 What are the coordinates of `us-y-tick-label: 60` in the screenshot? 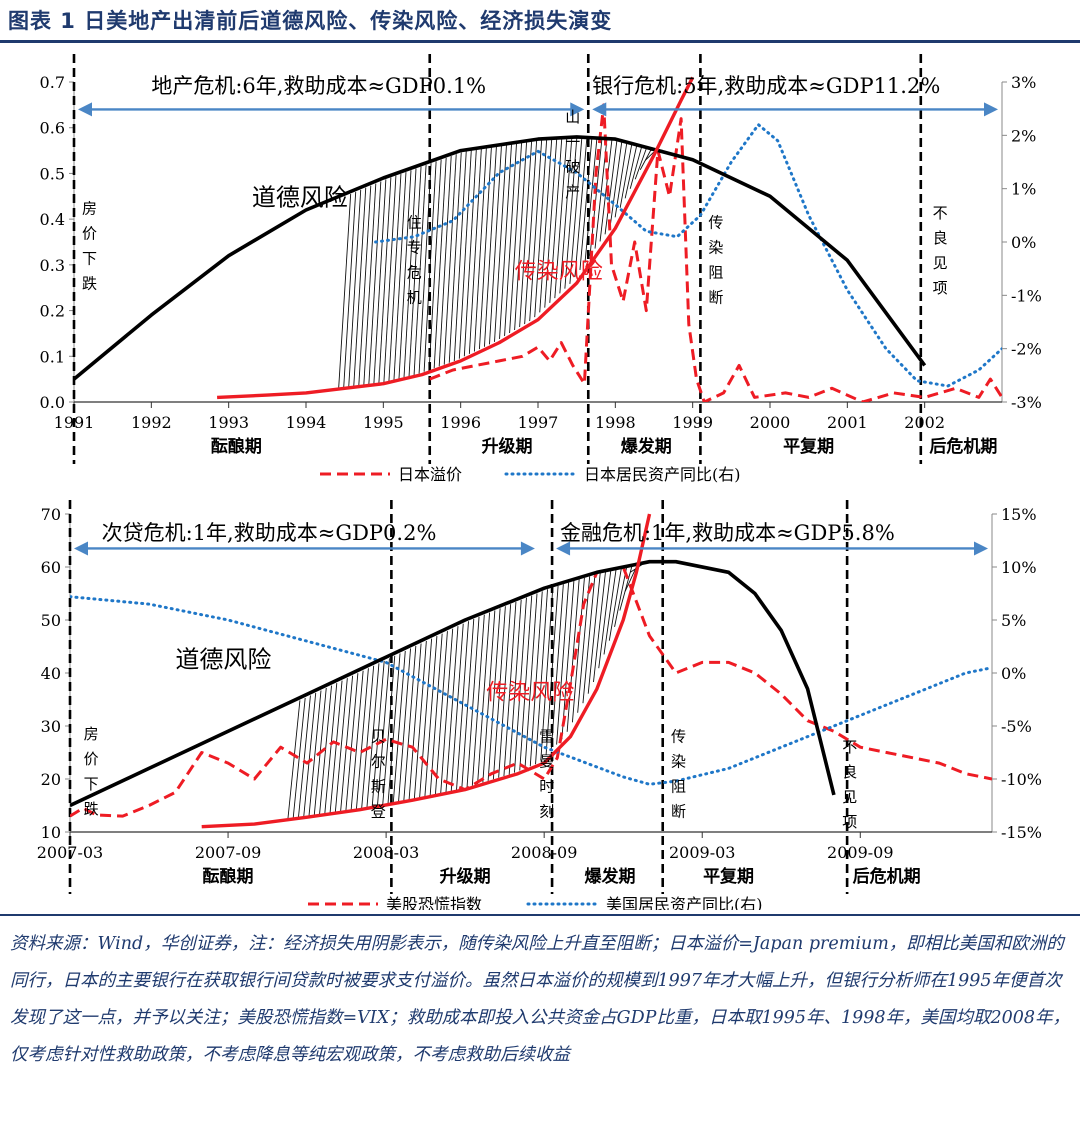 It's located at (51, 567).